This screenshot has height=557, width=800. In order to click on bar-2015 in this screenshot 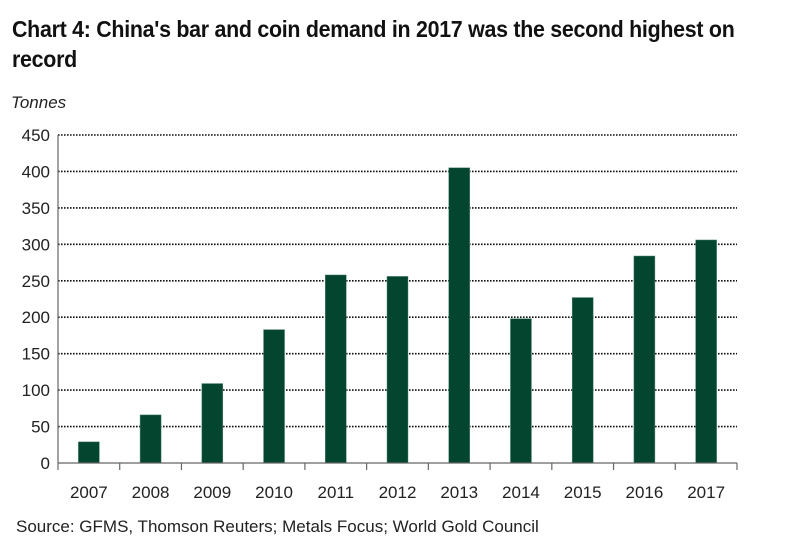, I will do `click(582, 380)`.